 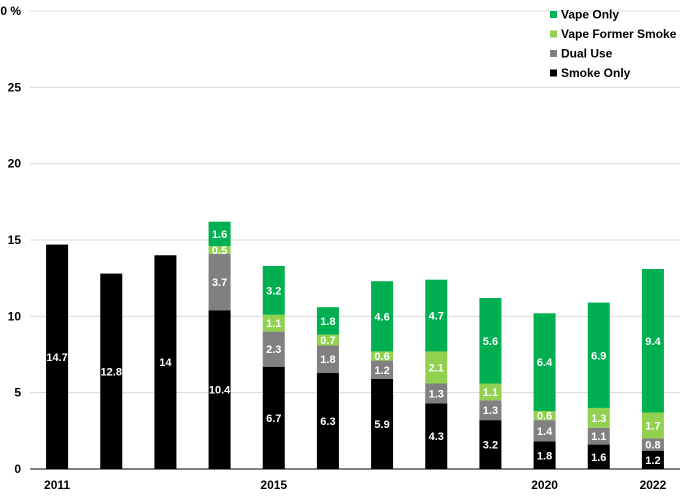 I want to click on data-label: 0.7, so click(x=327, y=341).